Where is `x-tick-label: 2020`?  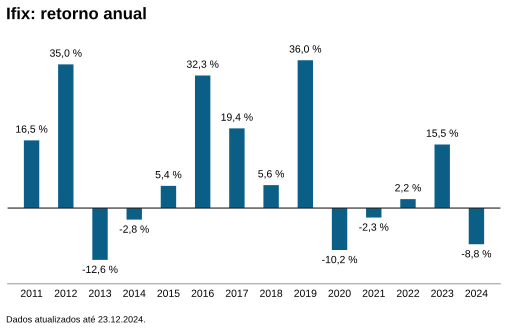
x-tick-label: 2020 is located at coordinates (339, 294).